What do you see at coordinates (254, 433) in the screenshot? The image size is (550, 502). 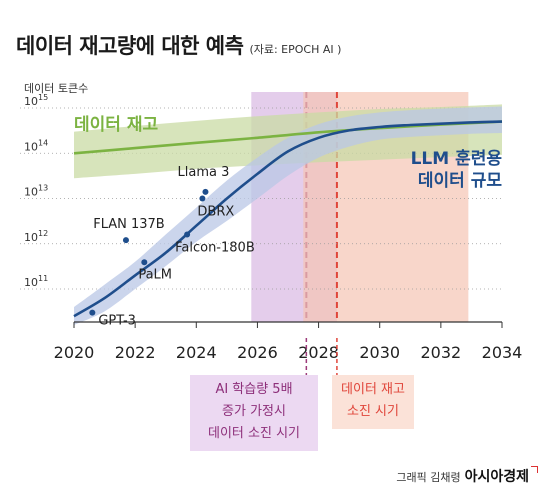 I see `ai_5x-callout-line: 데이터 소진 시기` at bounding box center [254, 433].